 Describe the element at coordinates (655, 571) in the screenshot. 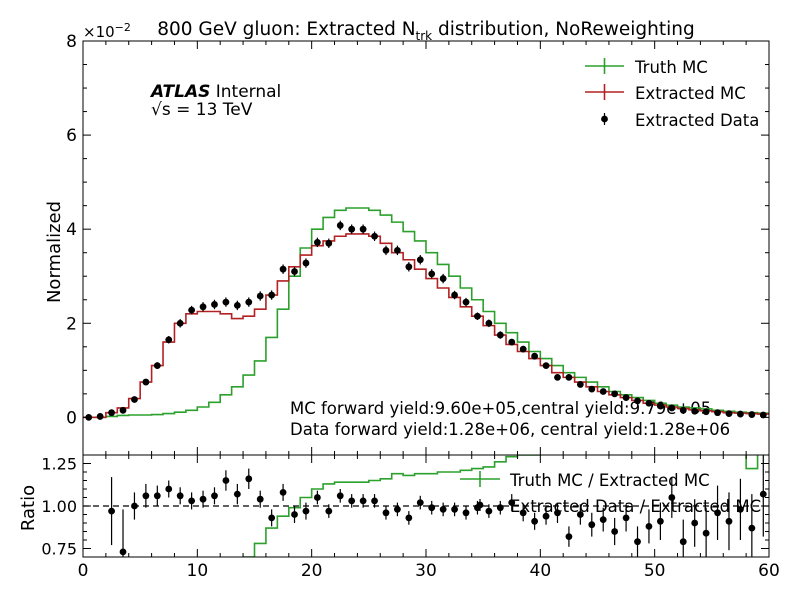

I see `xtick-label: 50` at that location.